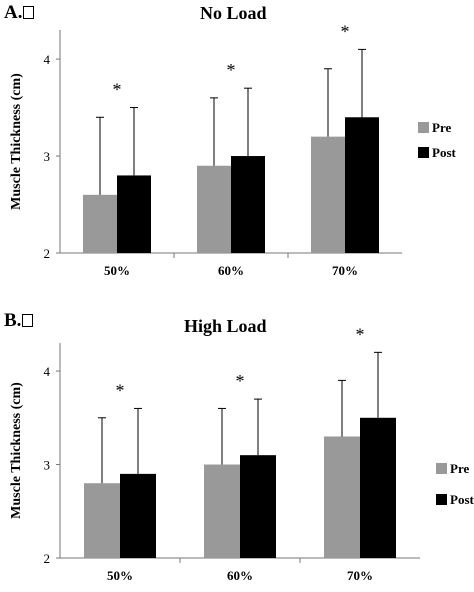 This screenshot has height=592, width=474. Describe the element at coordinates (225, 326) in the screenshot. I see `chart-title-b: High Load` at that location.